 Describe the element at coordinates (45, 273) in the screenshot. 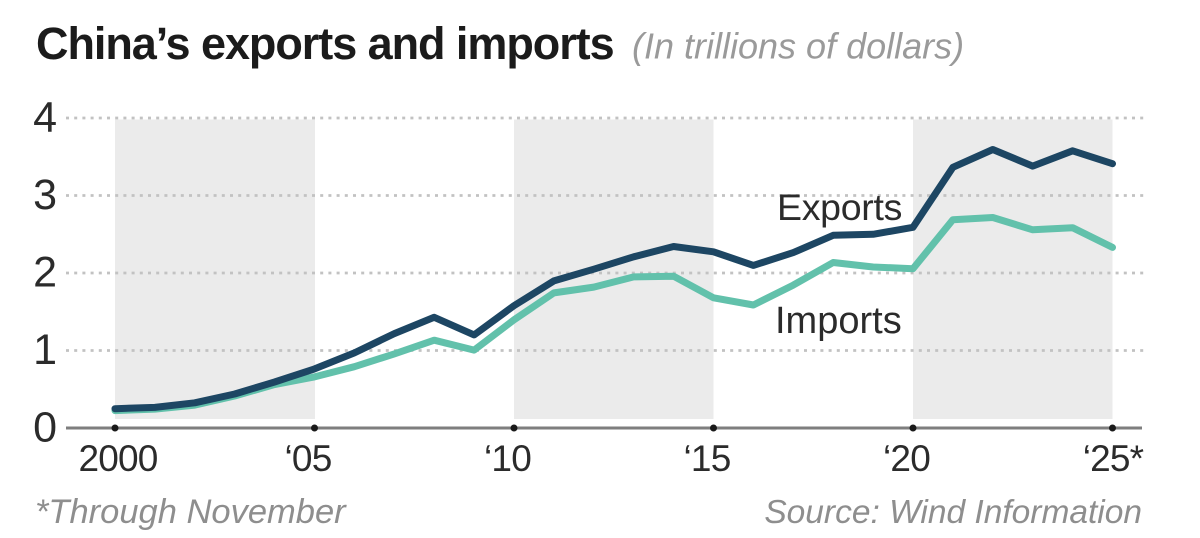

I see `svg-text: 2` at that location.